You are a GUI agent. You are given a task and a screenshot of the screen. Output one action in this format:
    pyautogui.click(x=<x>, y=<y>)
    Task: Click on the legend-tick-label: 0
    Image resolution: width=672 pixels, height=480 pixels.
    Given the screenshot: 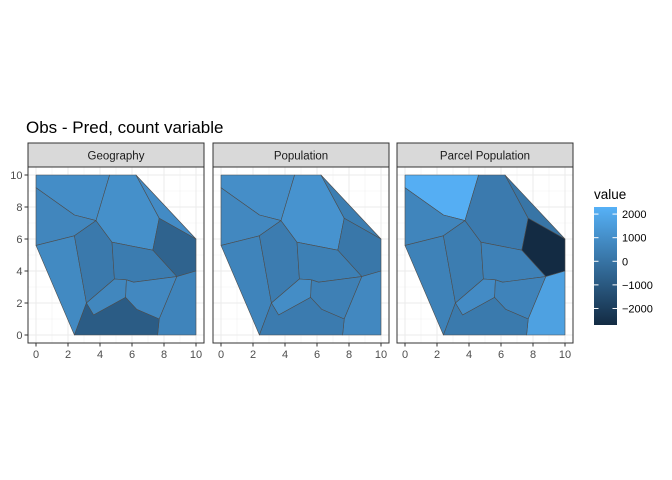 What is the action you would take?
    pyautogui.click(x=625, y=262)
    